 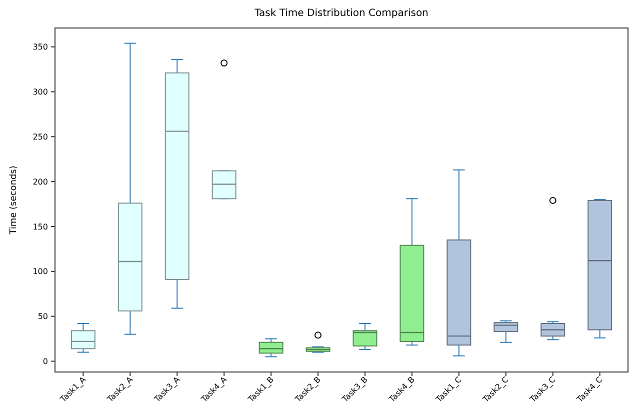 What do you see at coordinates (45, 361) in the screenshot?
I see `y-tick-label: 0` at bounding box center [45, 361].